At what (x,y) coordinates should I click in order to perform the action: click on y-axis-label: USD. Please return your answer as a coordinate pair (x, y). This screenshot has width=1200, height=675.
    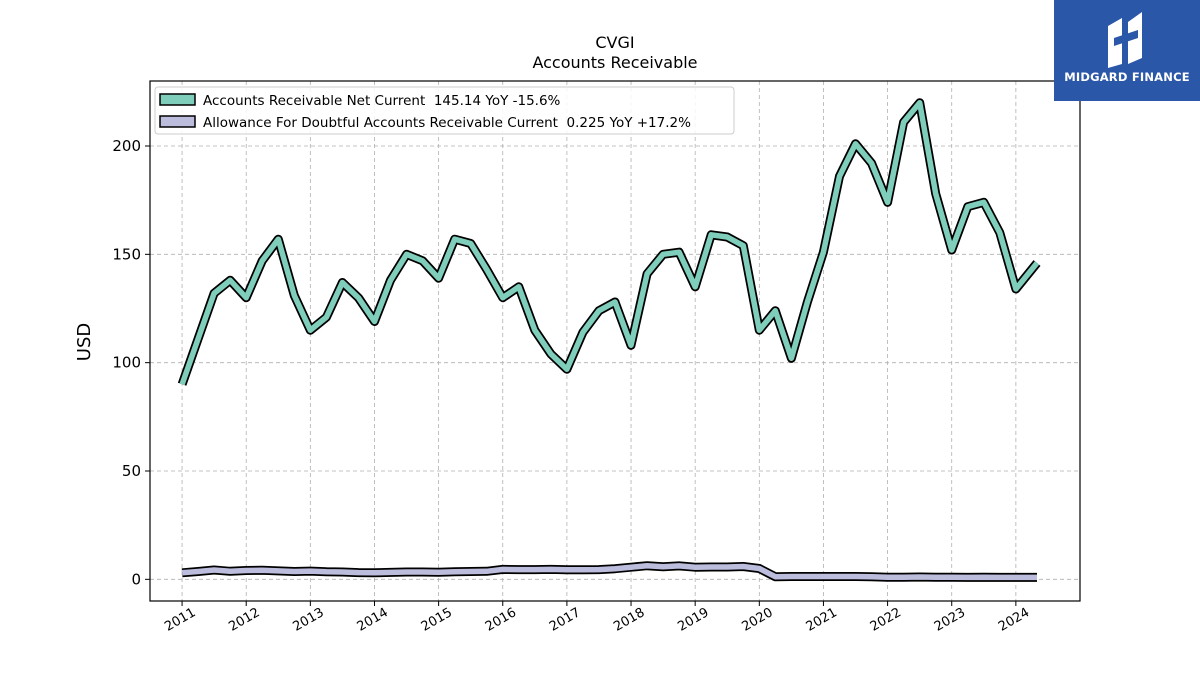
    Looking at the image, I should click on (84, 342).